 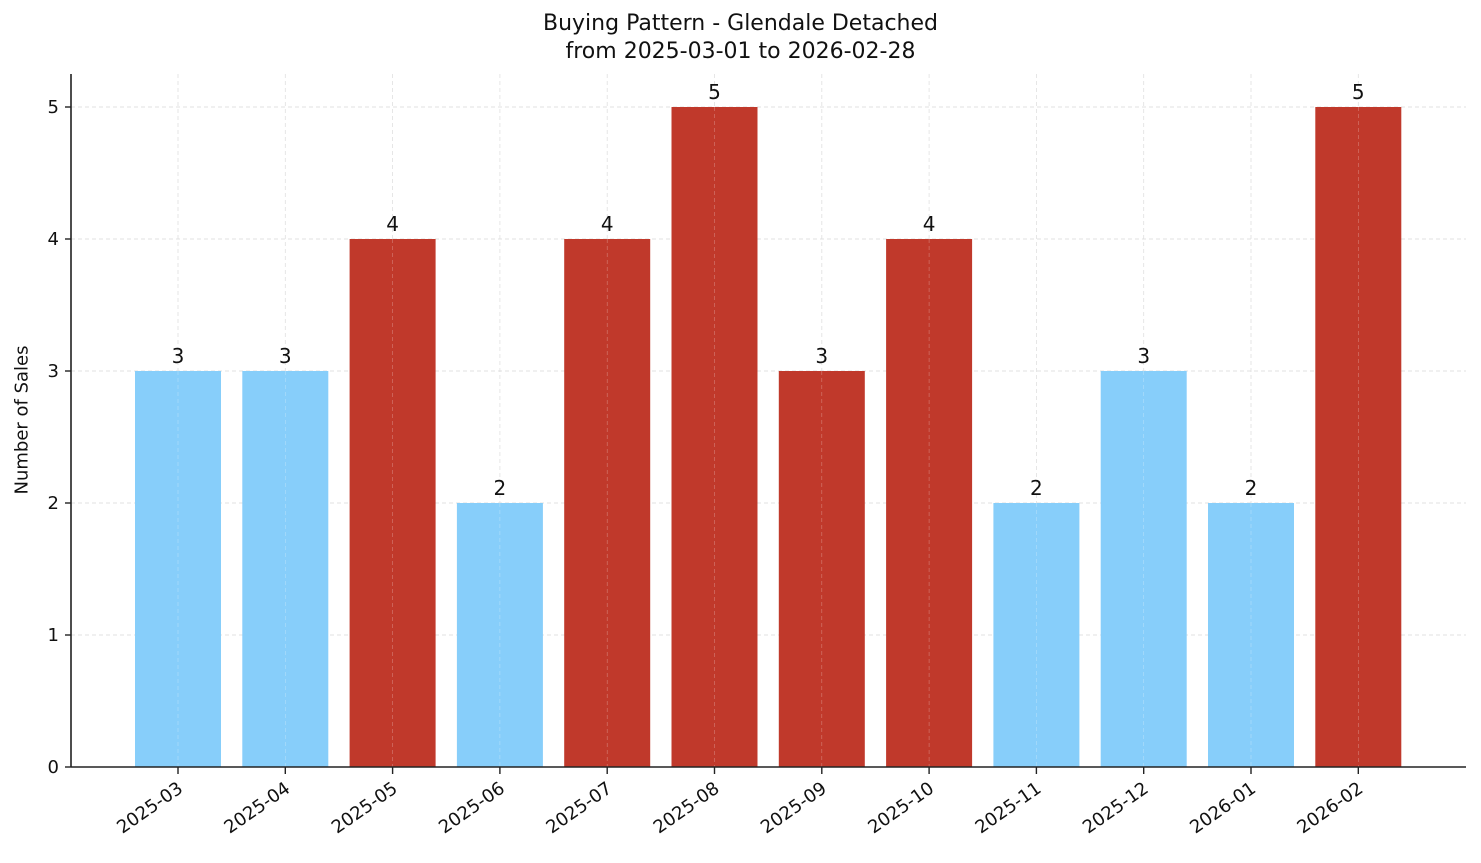 I want to click on x-tick-label: 2025-04, so click(x=258, y=808).